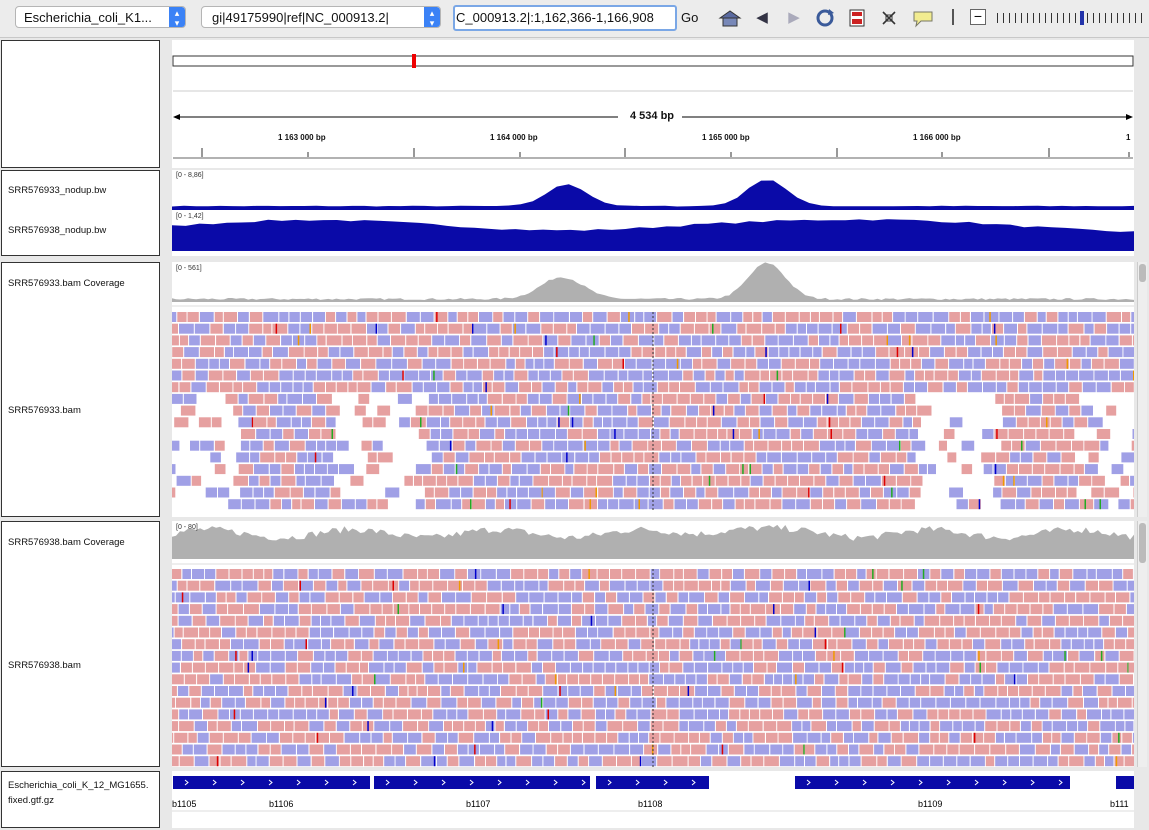 The width and height of the screenshot is (1149, 830). Describe the element at coordinates (653, 782) in the screenshot. I see `gene-features` at that location.